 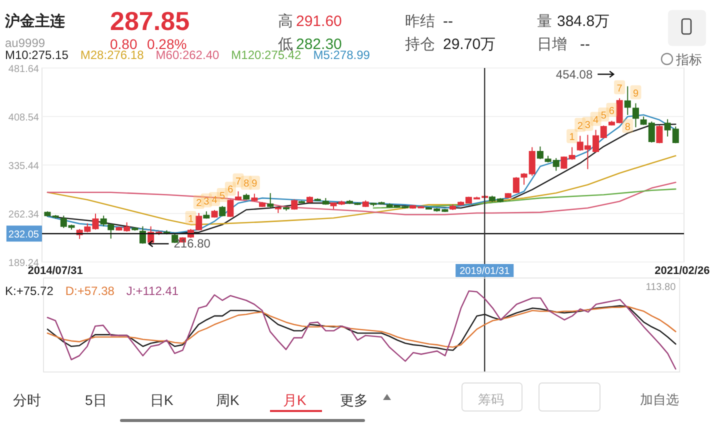 I want to click on text: 指标, so click(x=688, y=59).